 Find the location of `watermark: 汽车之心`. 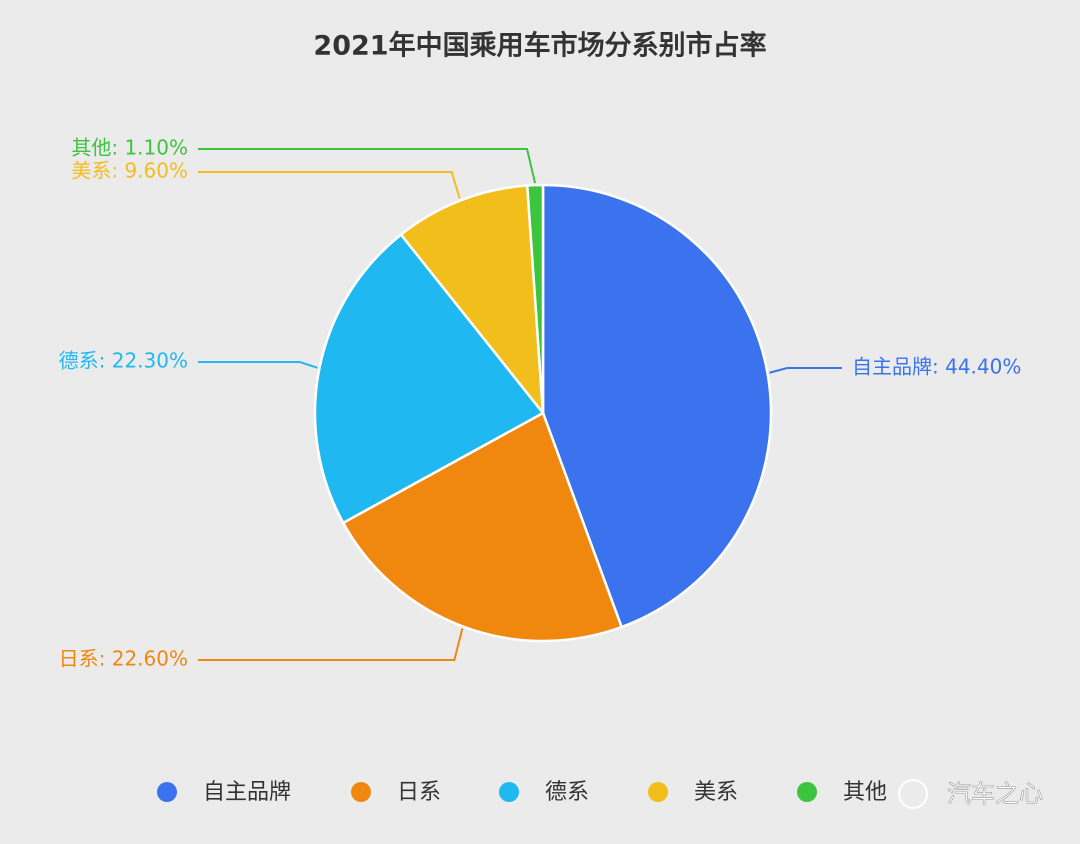

watermark: 汽车之心 is located at coordinates (995, 794).